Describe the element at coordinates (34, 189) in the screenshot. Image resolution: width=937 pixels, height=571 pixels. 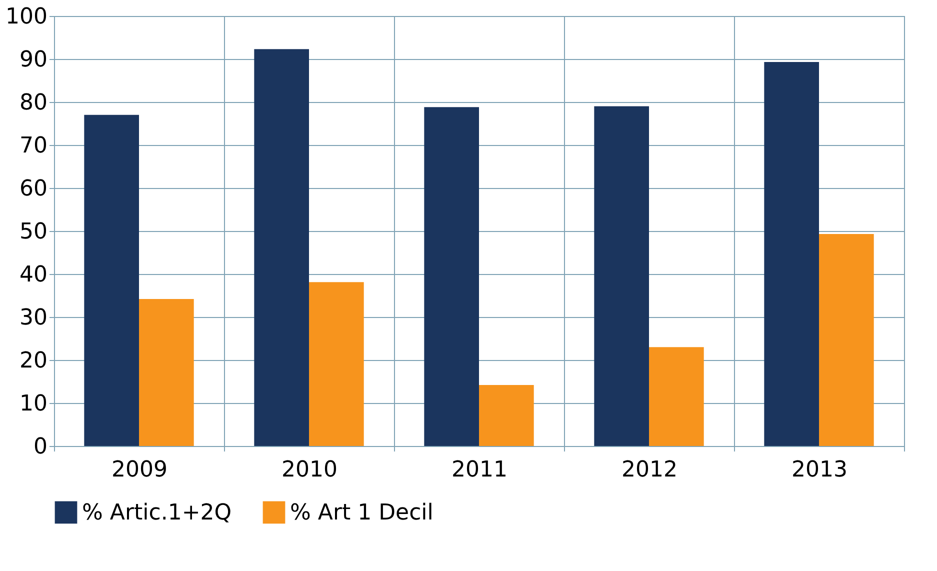
I see `y-tick-label: 60` at that location.